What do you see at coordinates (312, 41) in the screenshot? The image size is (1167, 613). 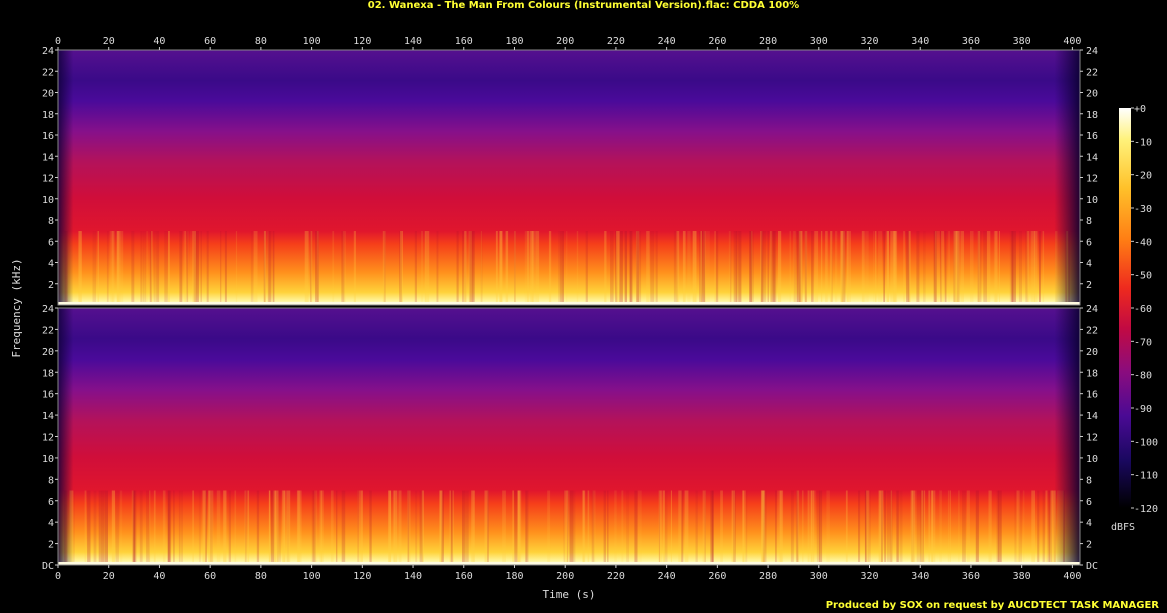 I see `x-tick-label-top: 100` at bounding box center [312, 41].